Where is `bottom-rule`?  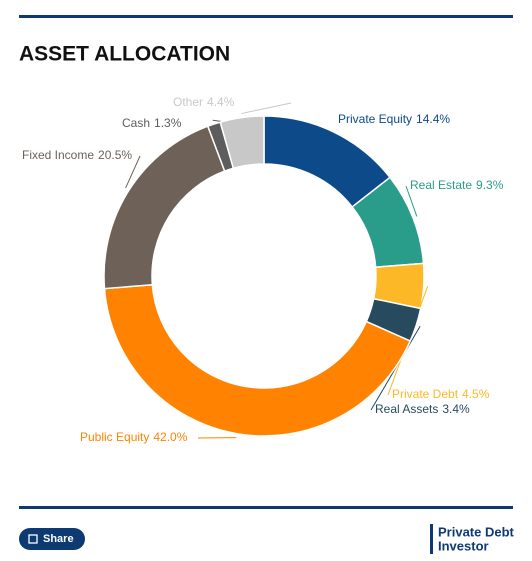
bottom-rule is located at coordinates (266, 507).